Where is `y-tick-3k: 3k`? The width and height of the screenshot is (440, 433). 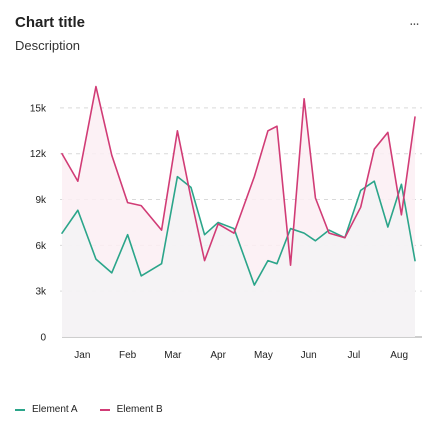 y-tick-3k: 3k is located at coordinates (41, 292).